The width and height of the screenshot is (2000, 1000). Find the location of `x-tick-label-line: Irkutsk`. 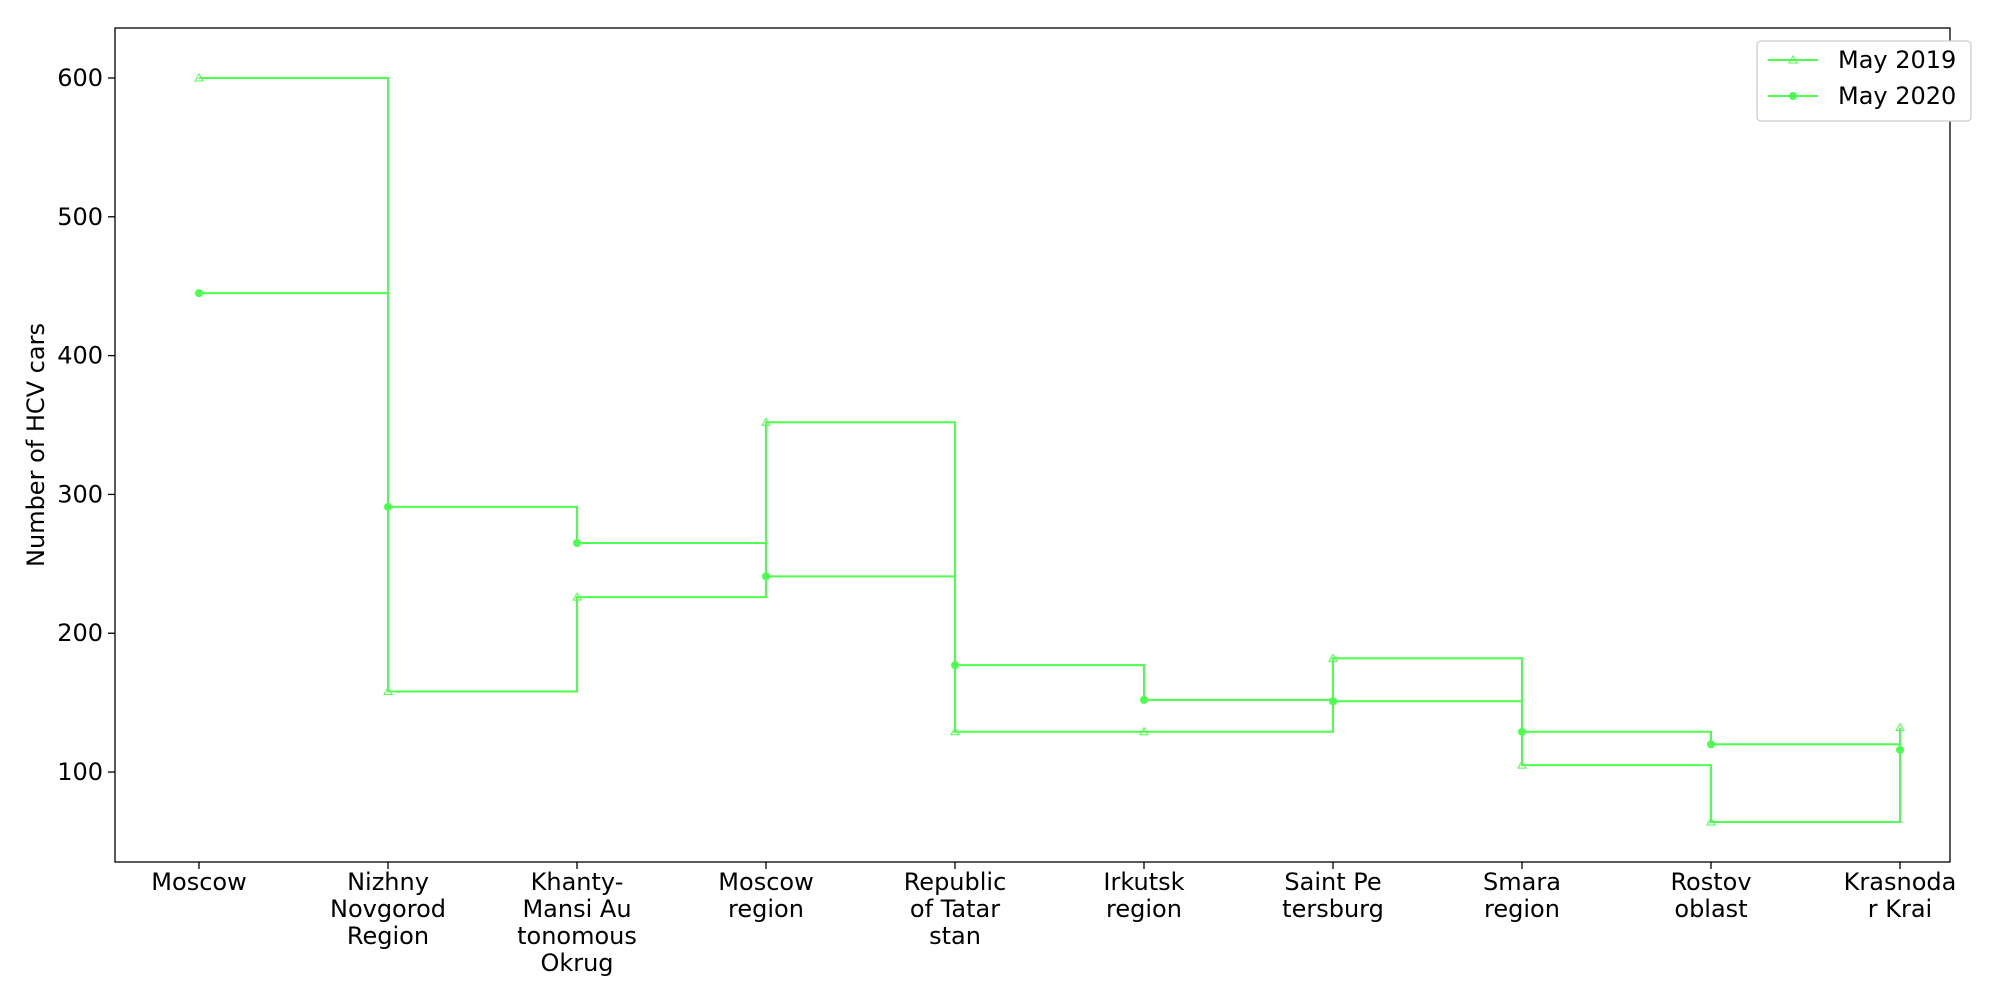

x-tick-label-line: Irkutsk is located at coordinates (1143, 882).